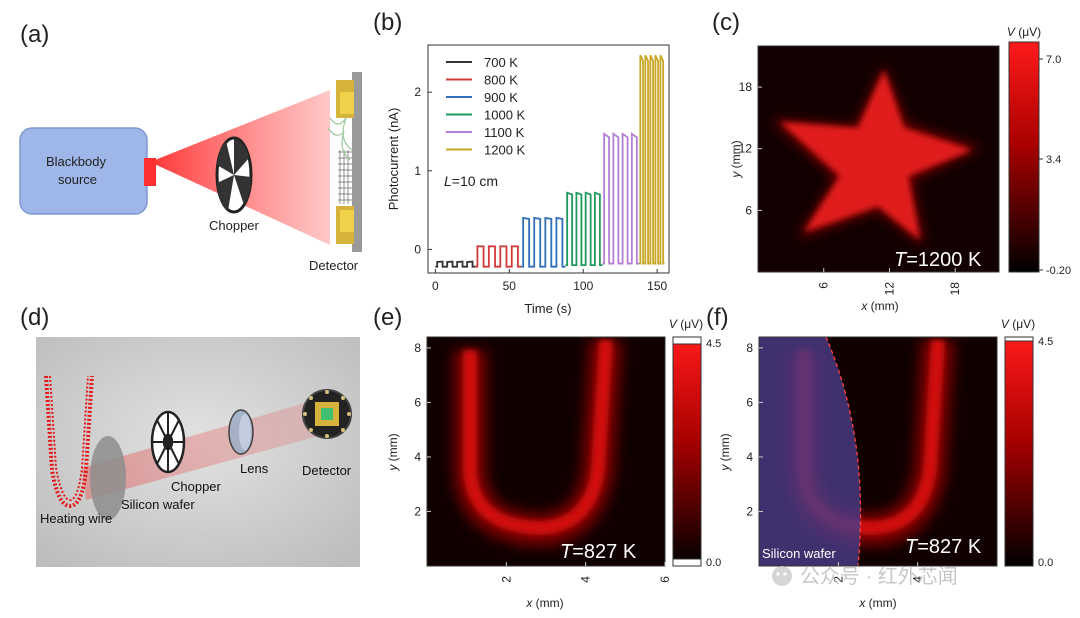  What do you see at coordinates (510, 286) in the screenshot?
I see `chart-b-xtick-label: 50` at bounding box center [510, 286].